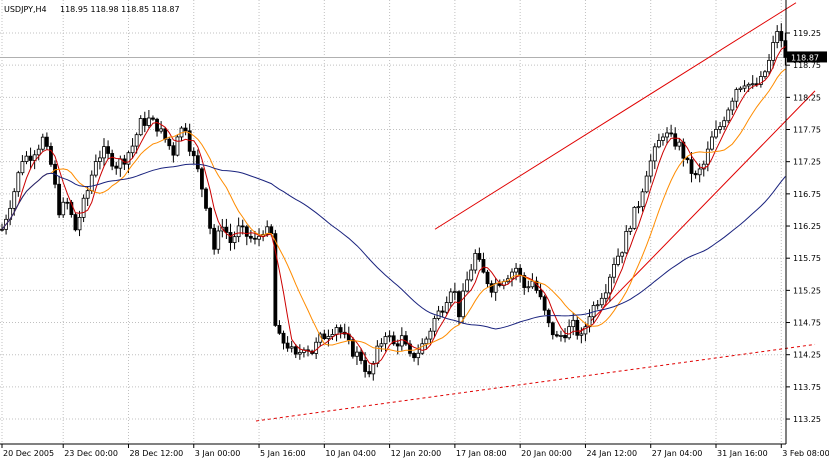 The height and width of the screenshot is (461, 829). I want to click on x-tick-label: 3 Jan 00:00, so click(218, 453).